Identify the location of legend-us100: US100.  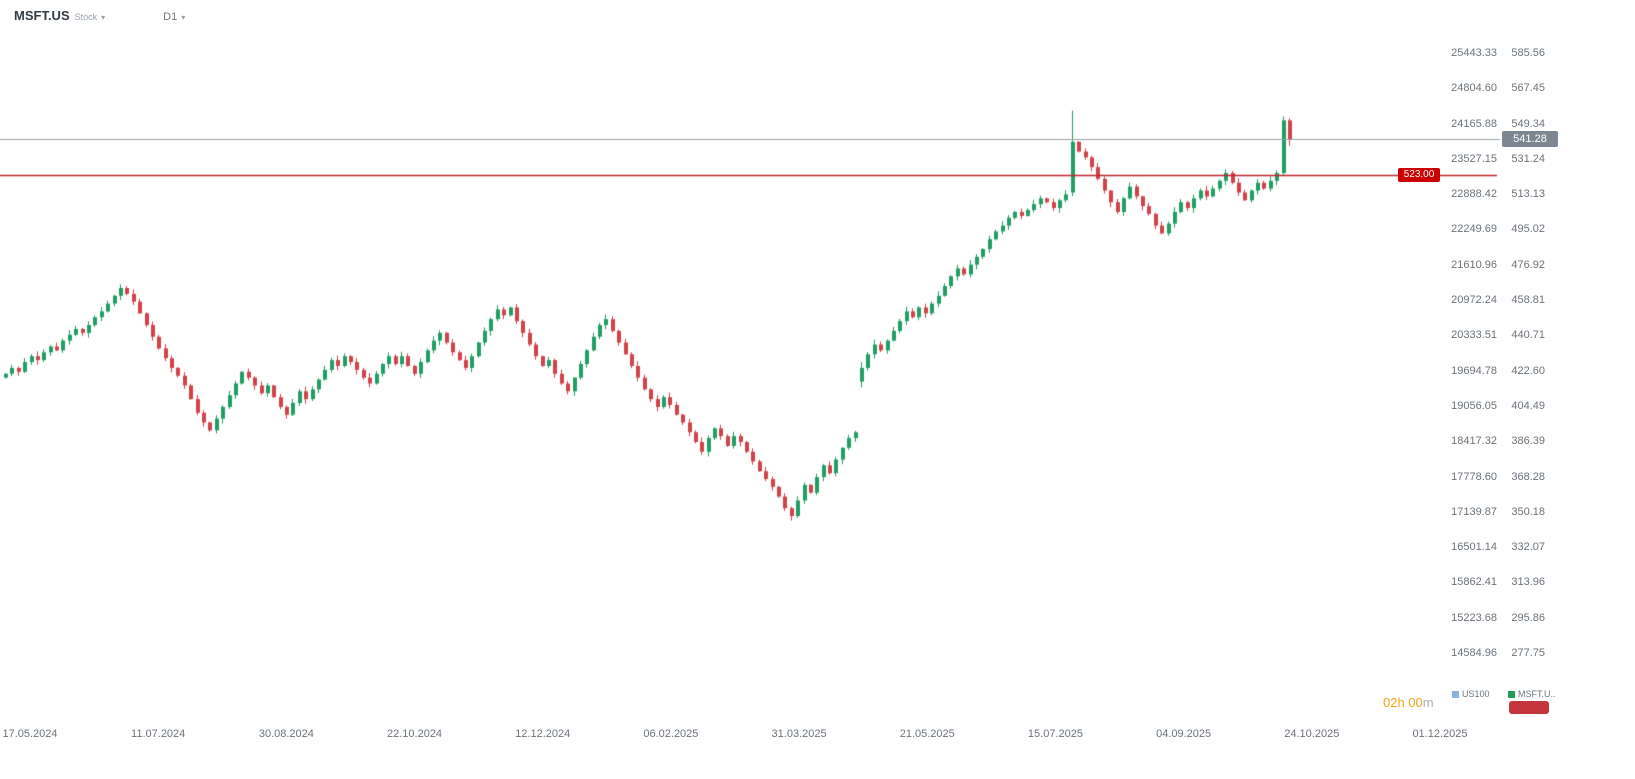
(1471, 694).